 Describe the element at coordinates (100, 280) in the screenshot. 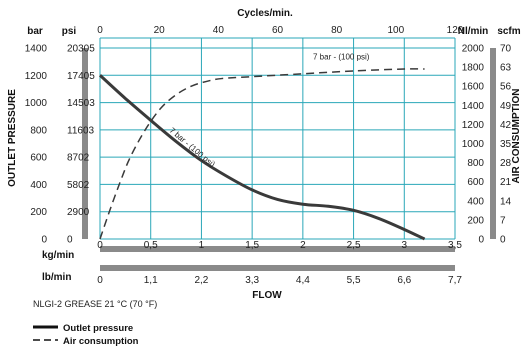

I see `lb-tick-label: 0` at that location.